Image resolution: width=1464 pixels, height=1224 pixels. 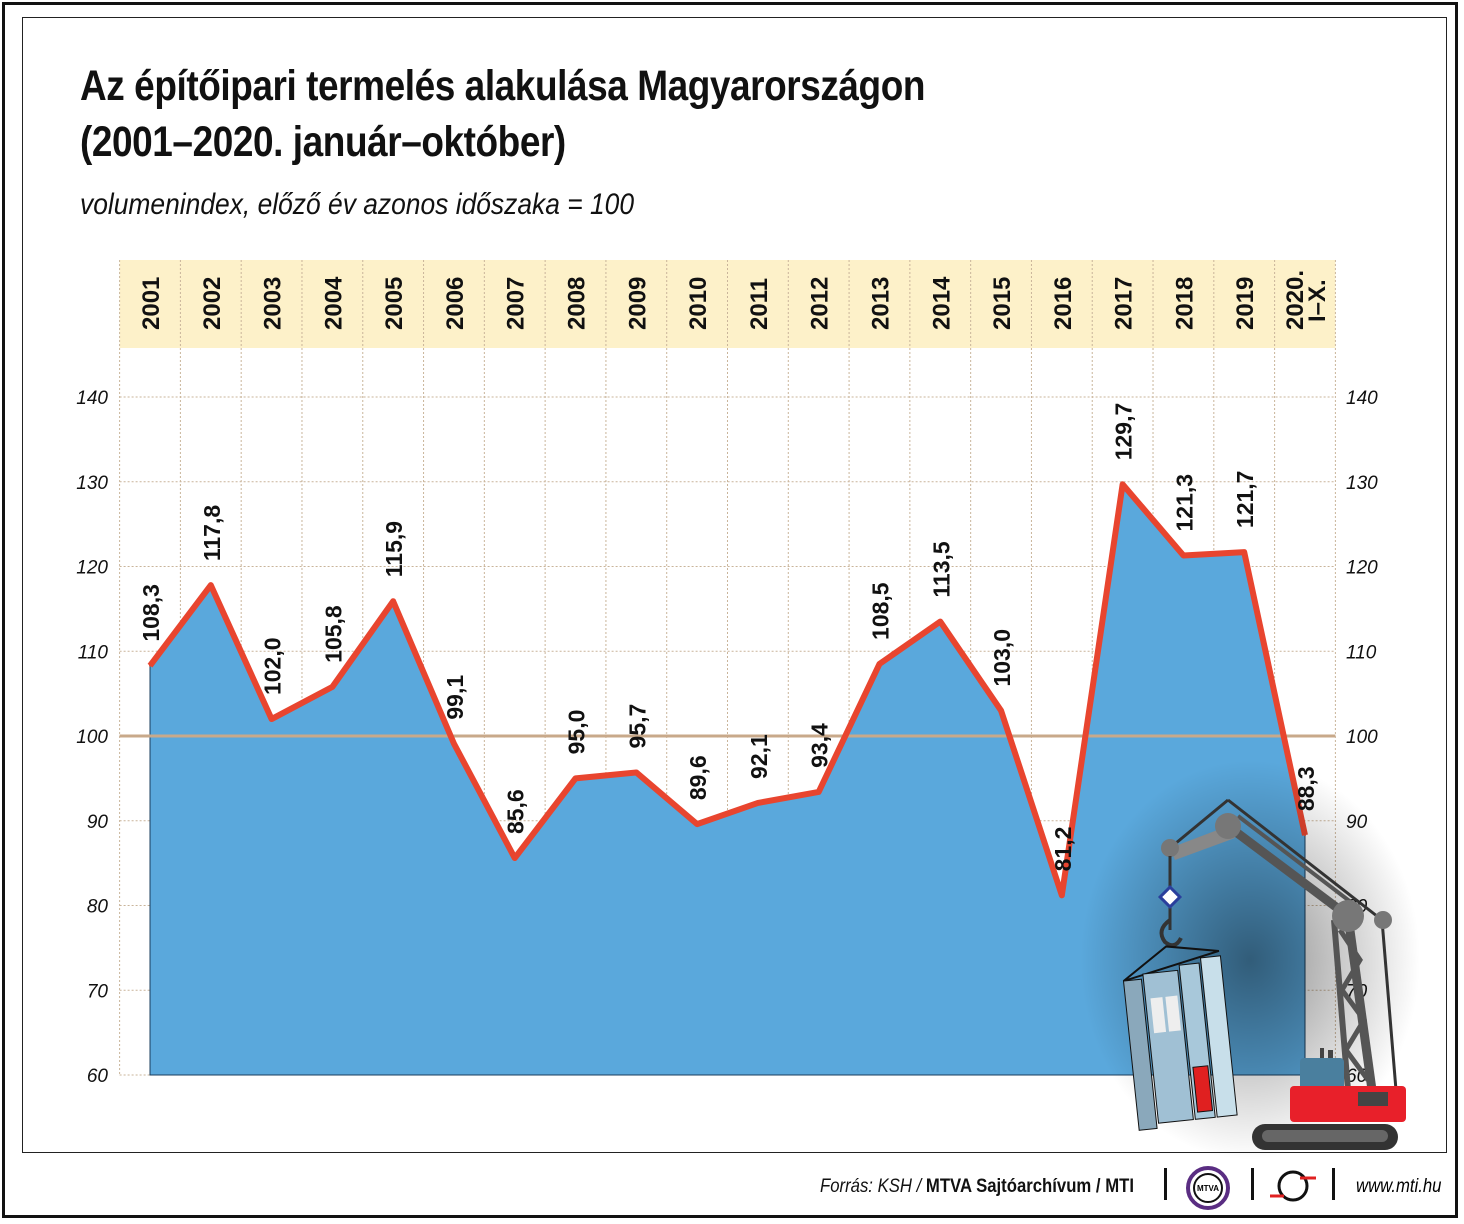 What do you see at coordinates (880, 303) in the screenshot?
I see `year-label: 2013` at bounding box center [880, 303].